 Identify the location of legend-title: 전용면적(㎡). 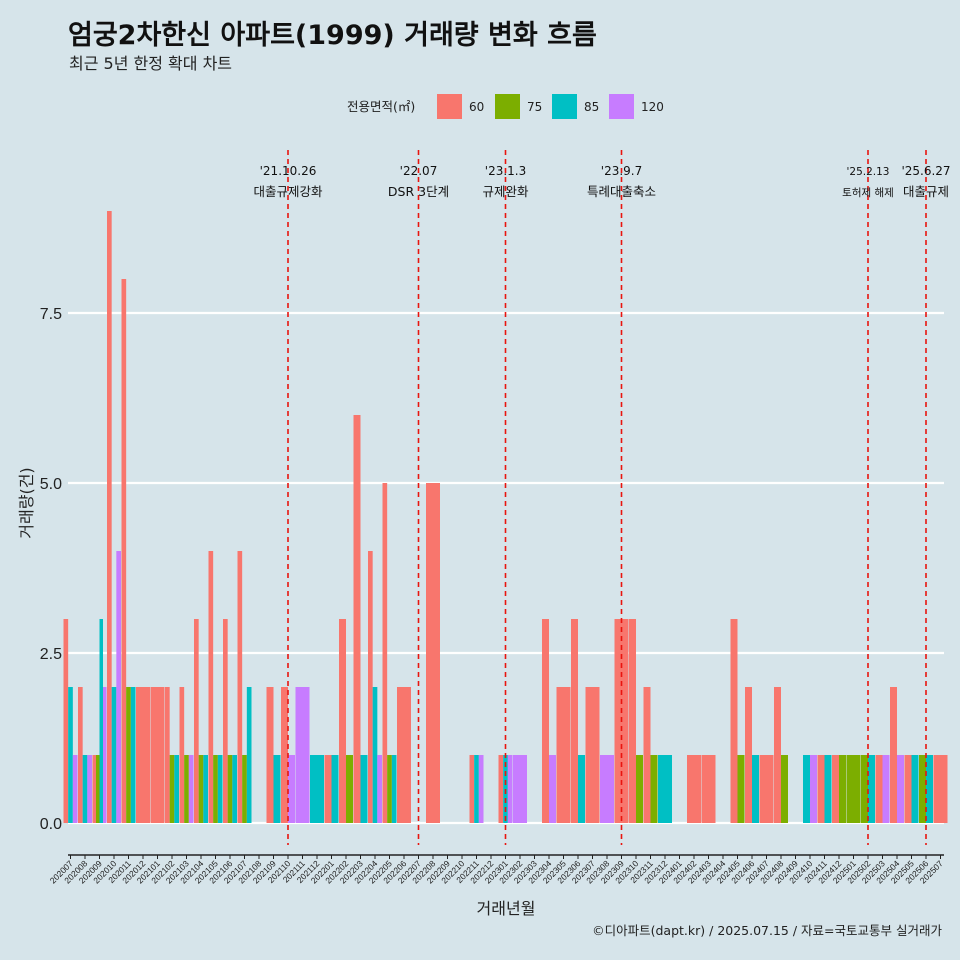
(381, 106).